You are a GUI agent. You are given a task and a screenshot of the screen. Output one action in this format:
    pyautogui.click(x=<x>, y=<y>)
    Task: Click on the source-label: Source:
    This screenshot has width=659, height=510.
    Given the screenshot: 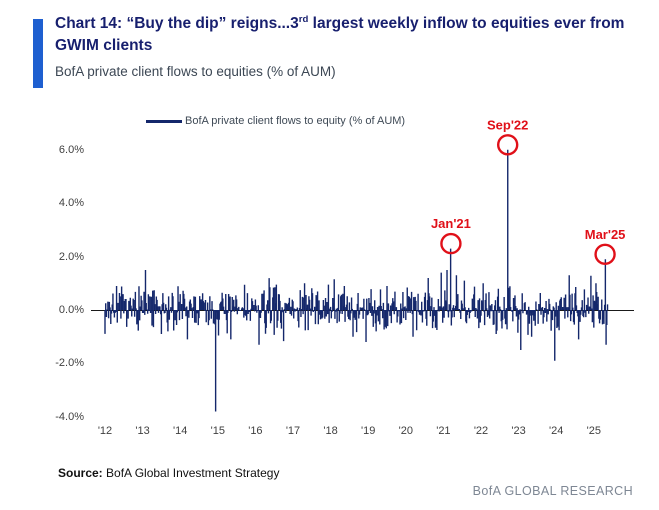 What is the action you would take?
    pyautogui.click(x=80, y=473)
    